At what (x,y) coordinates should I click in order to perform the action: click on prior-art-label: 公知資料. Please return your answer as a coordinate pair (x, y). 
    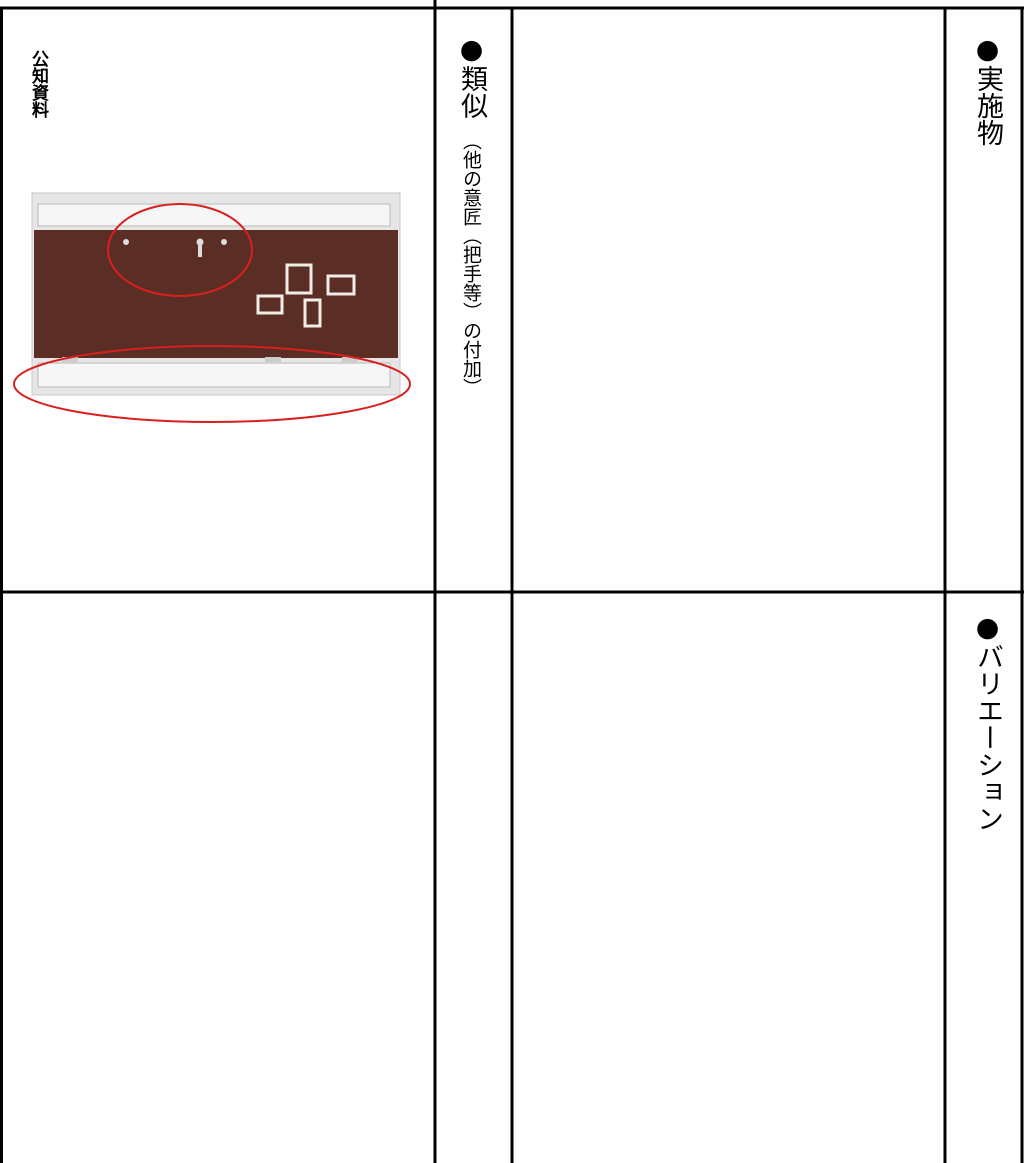
    Looking at the image, I should click on (38, 84).